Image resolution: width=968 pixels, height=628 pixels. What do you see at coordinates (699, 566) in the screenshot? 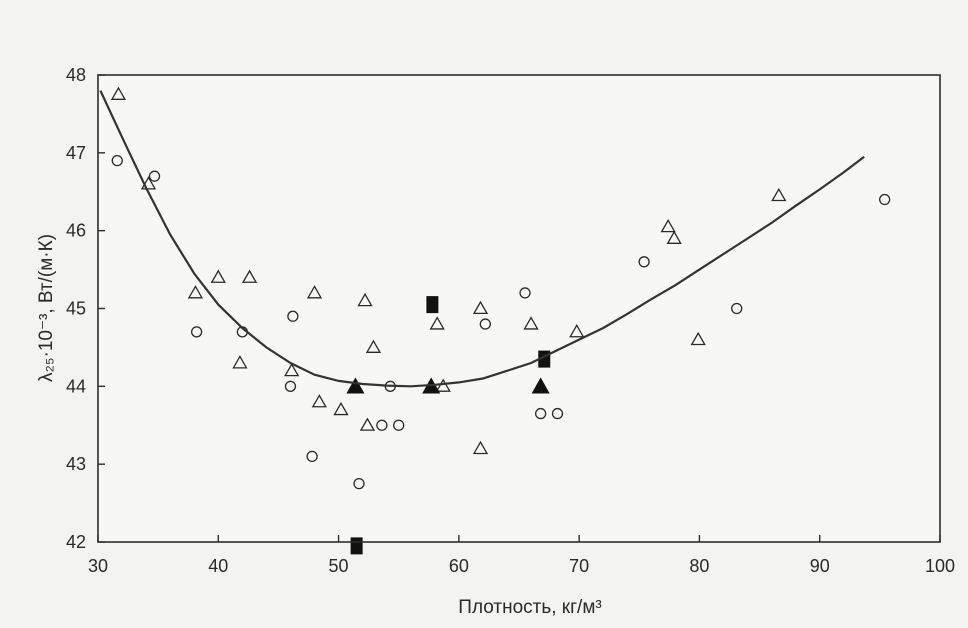
I see `x-tick-label: 80` at bounding box center [699, 566].